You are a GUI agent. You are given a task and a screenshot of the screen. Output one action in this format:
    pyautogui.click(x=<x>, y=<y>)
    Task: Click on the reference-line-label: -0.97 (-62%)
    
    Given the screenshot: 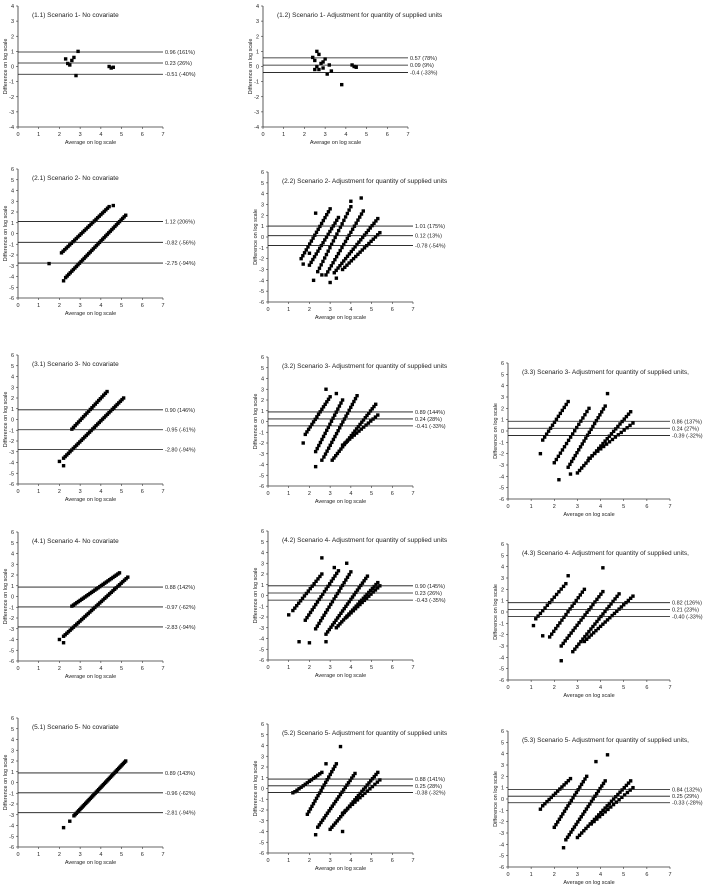 What is the action you would take?
    pyautogui.click(x=180, y=608)
    